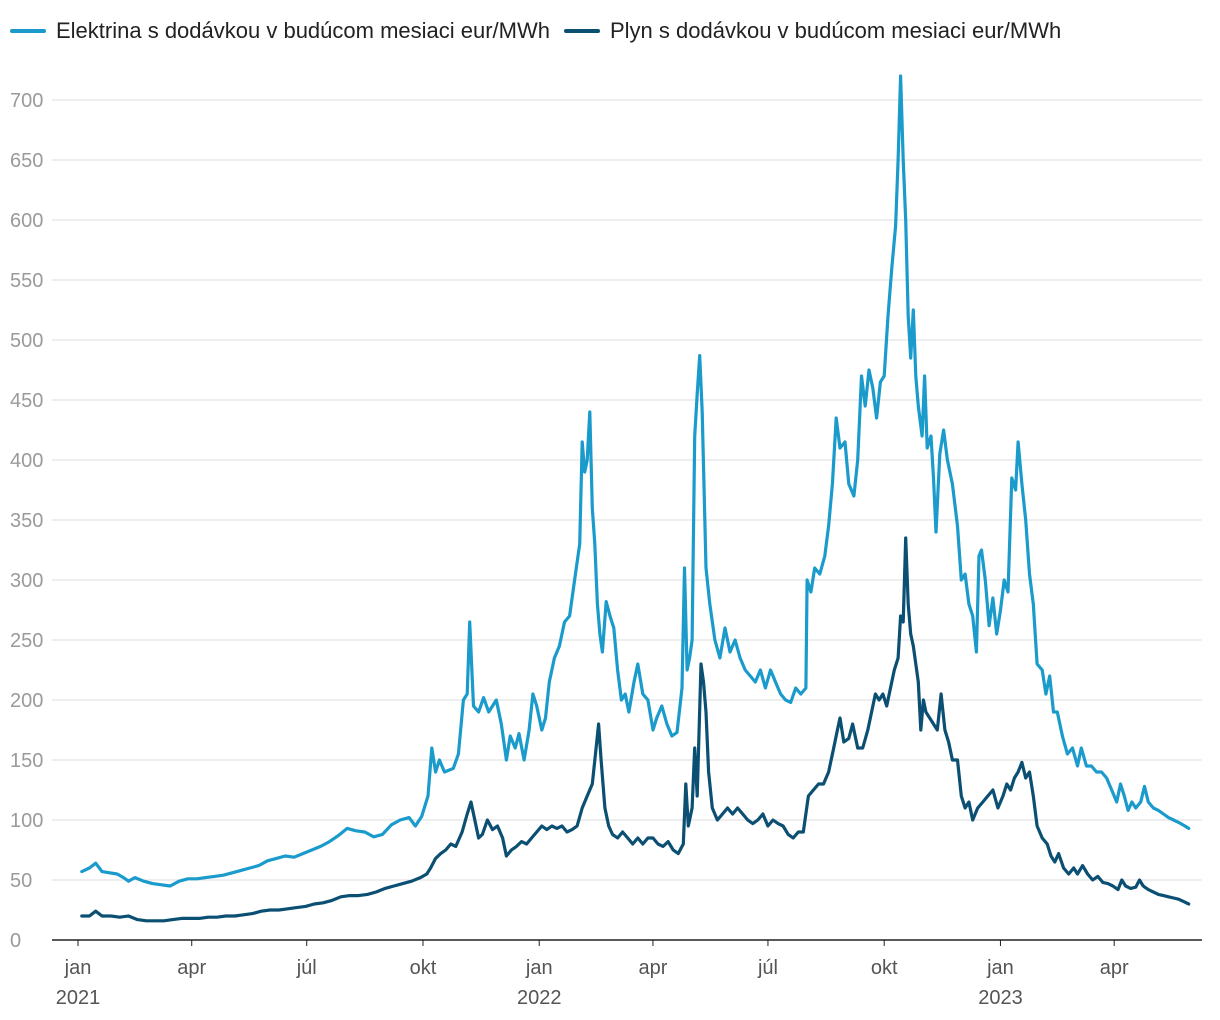 This screenshot has width=1220, height=1020. What do you see at coordinates (26, 161) in the screenshot?
I see `y-tick-label-650: 650` at bounding box center [26, 161].